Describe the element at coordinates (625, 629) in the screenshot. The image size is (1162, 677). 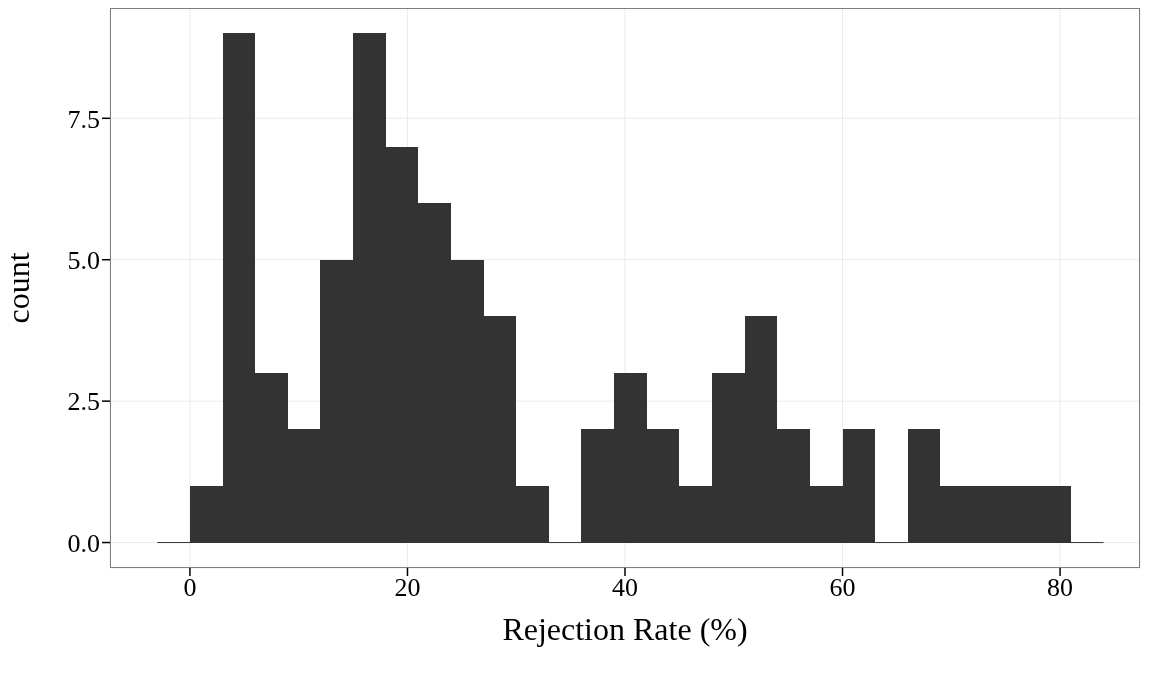
I see `x-axis-title: Rejection Rate (%)` at that location.